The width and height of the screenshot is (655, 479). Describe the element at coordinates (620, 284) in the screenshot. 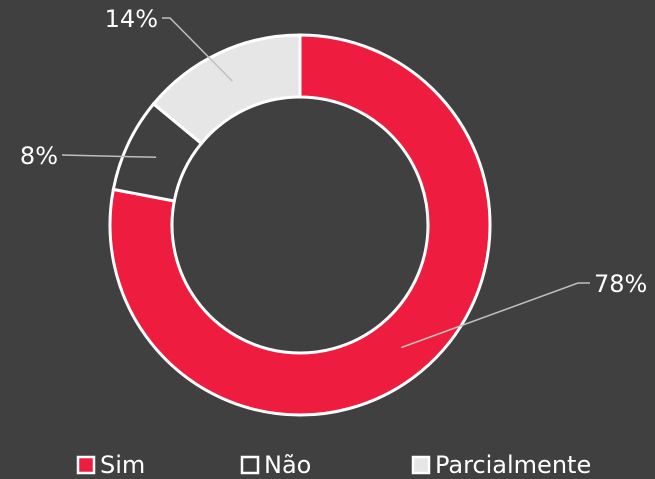

I see `data-label: 78%` at that location.